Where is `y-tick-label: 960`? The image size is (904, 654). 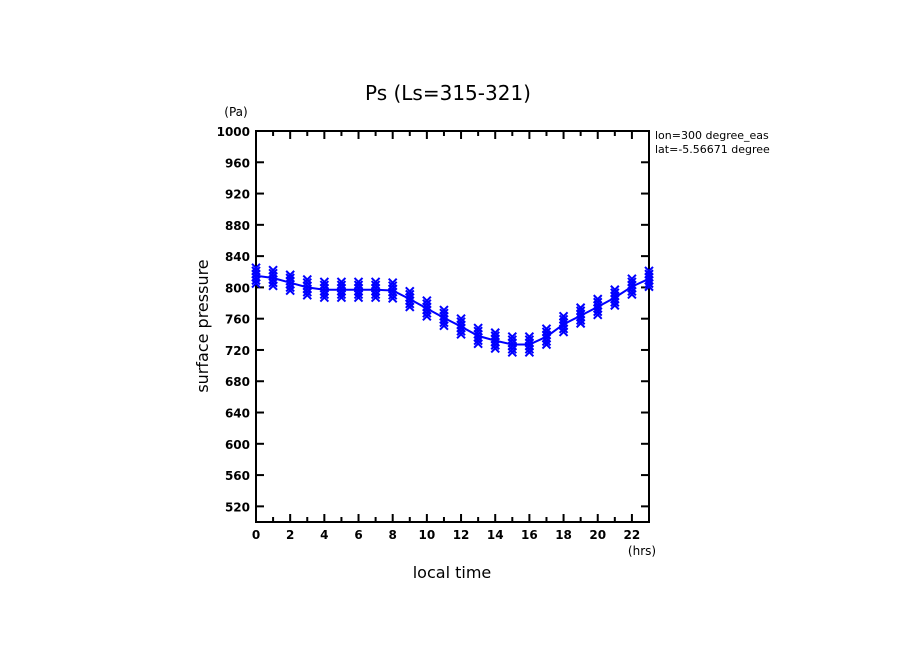 y-tick-label: 960 is located at coordinates (237, 163).